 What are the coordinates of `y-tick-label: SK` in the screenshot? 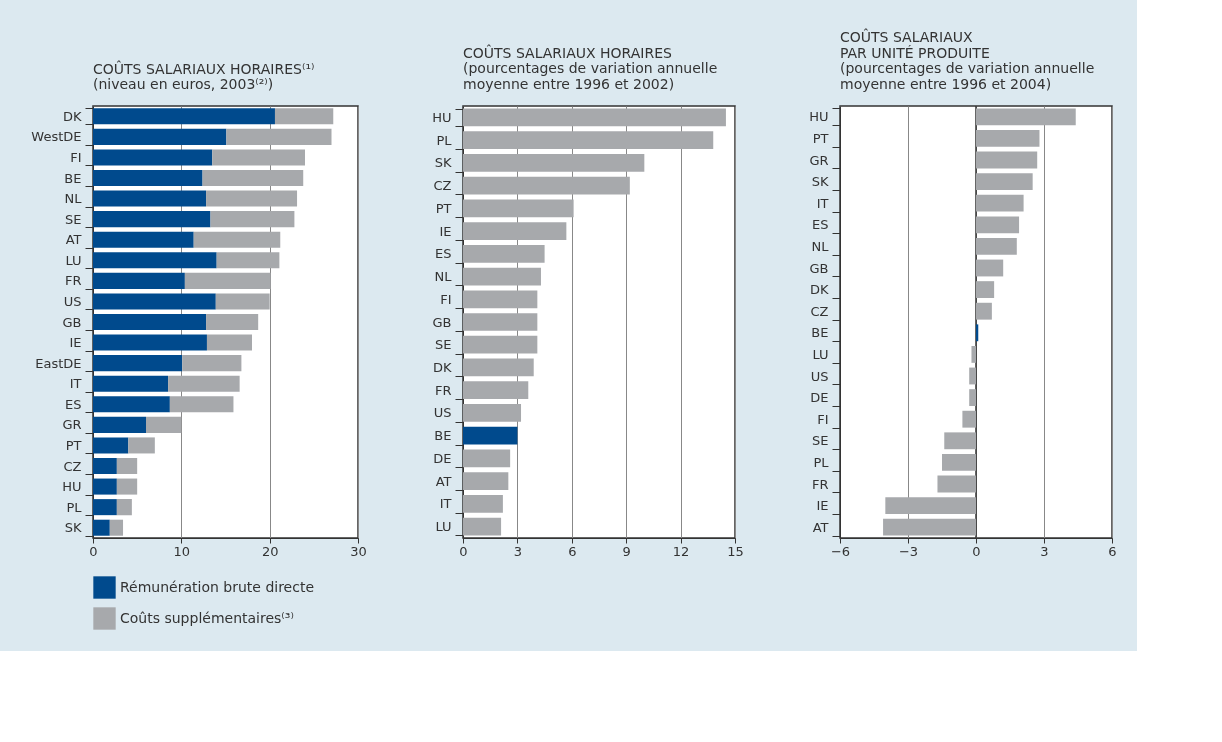 It's located at (443, 163).